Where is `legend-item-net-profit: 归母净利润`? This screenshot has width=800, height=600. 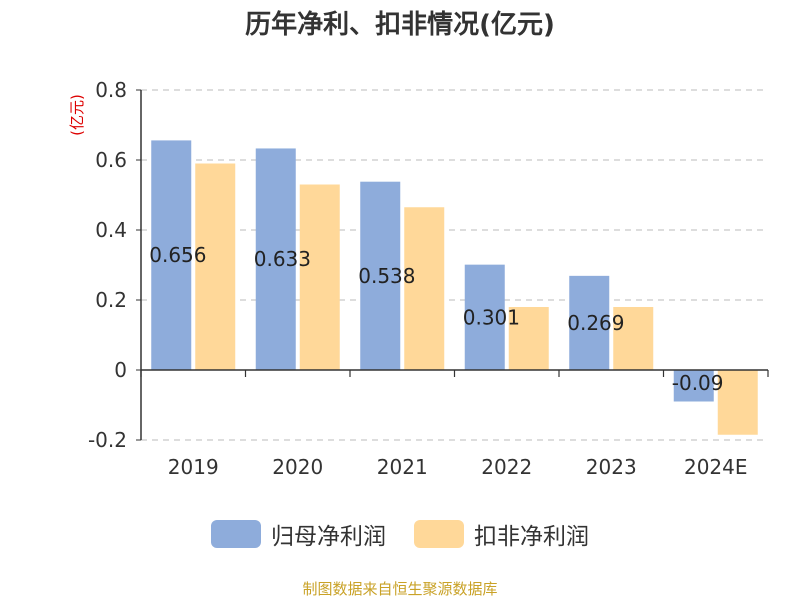
legend-item-net-profit: 归母净利润 is located at coordinates (298, 534).